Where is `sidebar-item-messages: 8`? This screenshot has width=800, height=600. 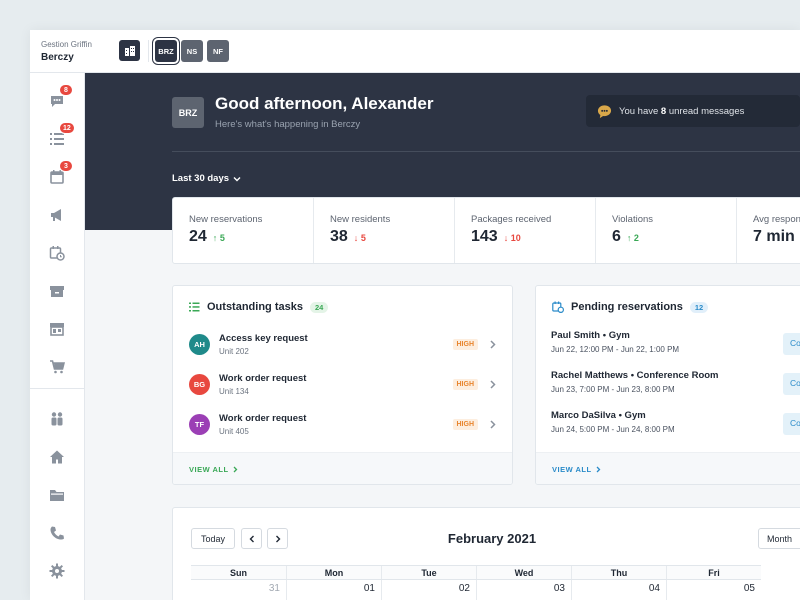 sidebar-item-messages: 8 is located at coordinates (59, 98).